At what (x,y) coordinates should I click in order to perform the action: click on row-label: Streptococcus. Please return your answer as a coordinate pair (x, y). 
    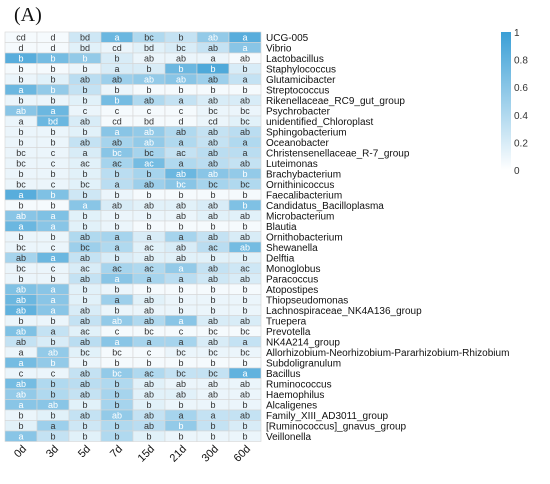
    Looking at the image, I should click on (297, 90).